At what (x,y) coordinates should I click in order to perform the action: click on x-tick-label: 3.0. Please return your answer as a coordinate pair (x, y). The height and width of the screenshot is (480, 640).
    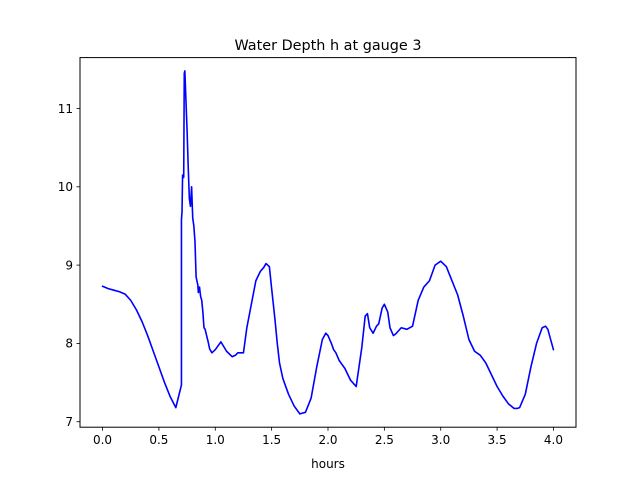
    Looking at the image, I should click on (440, 440).